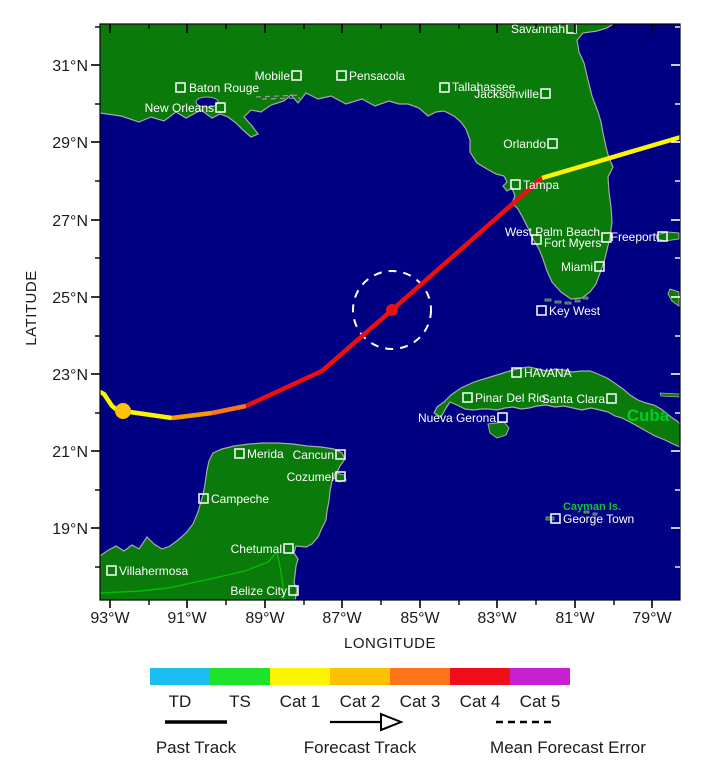 The height and width of the screenshot is (761, 720). What do you see at coordinates (634, 237) in the screenshot?
I see `city-label: Freeport` at bounding box center [634, 237].